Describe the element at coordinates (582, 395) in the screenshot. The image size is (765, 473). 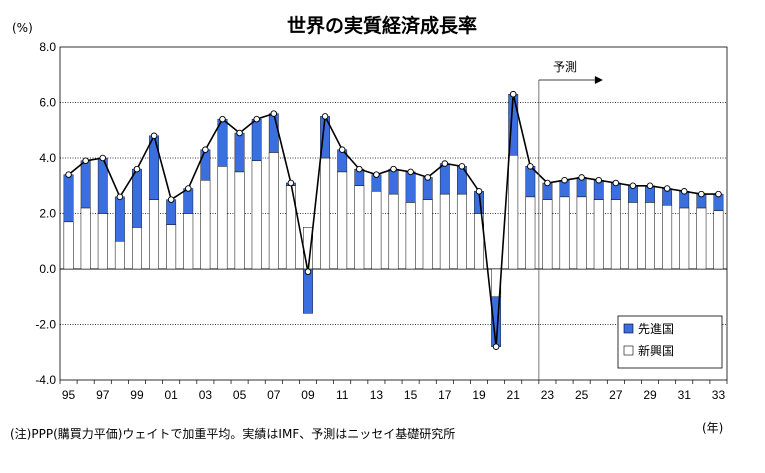
I see `x-tick-label: 25` at that location.